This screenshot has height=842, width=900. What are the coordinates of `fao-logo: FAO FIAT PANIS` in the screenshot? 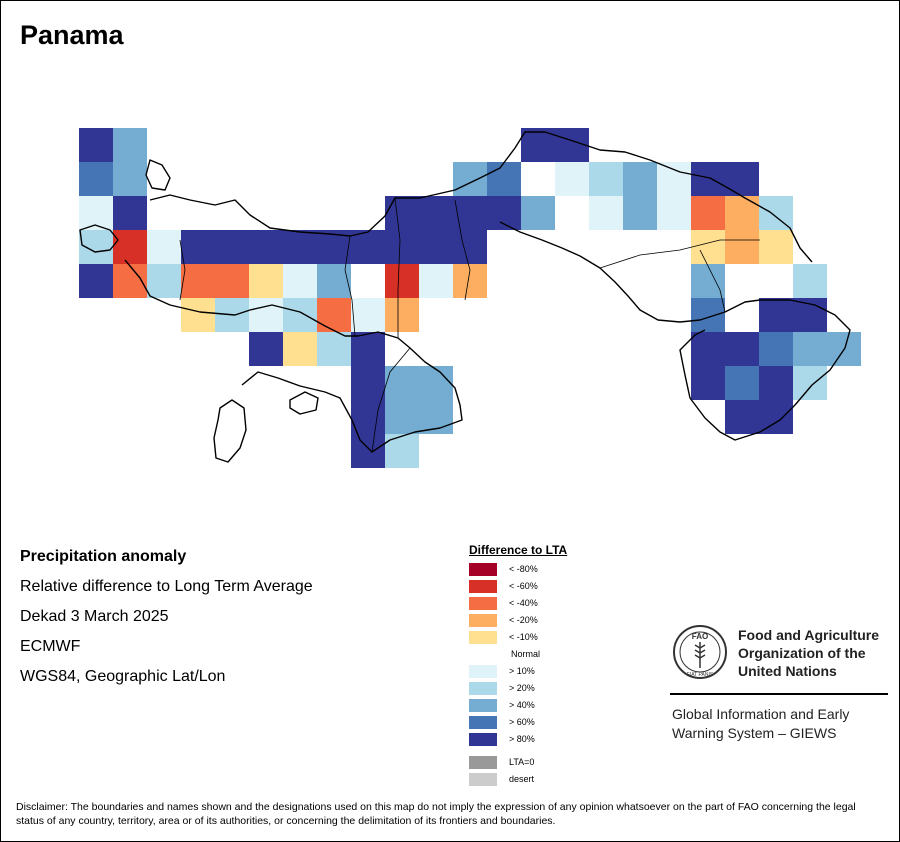 It's located at (700, 652).